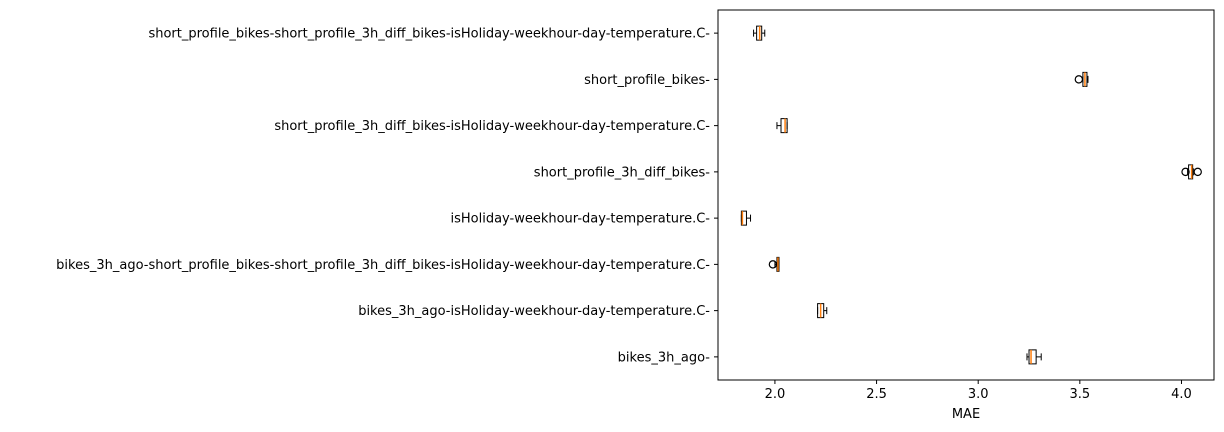  Describe the element at coordinates (1079, 394) in the screenshot. I see `x-tick-label-3: 3.5` at that location.